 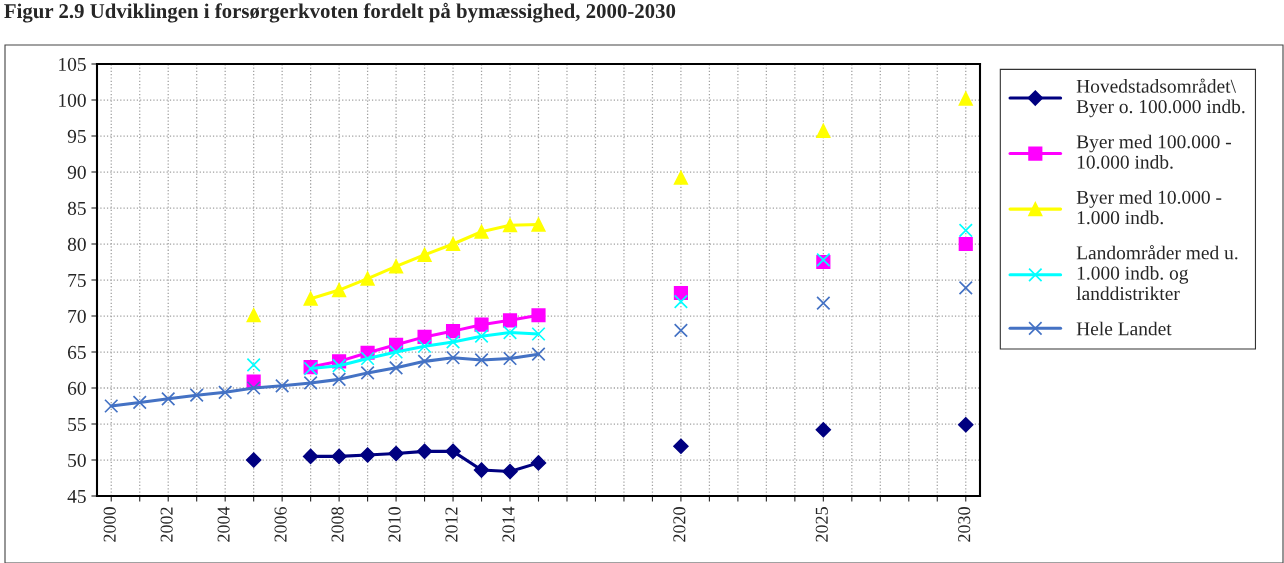 I want to click on legend-label: Hovedstadsområdet\ Byer o. 100.000 indb., so click(x=1160, y=98).